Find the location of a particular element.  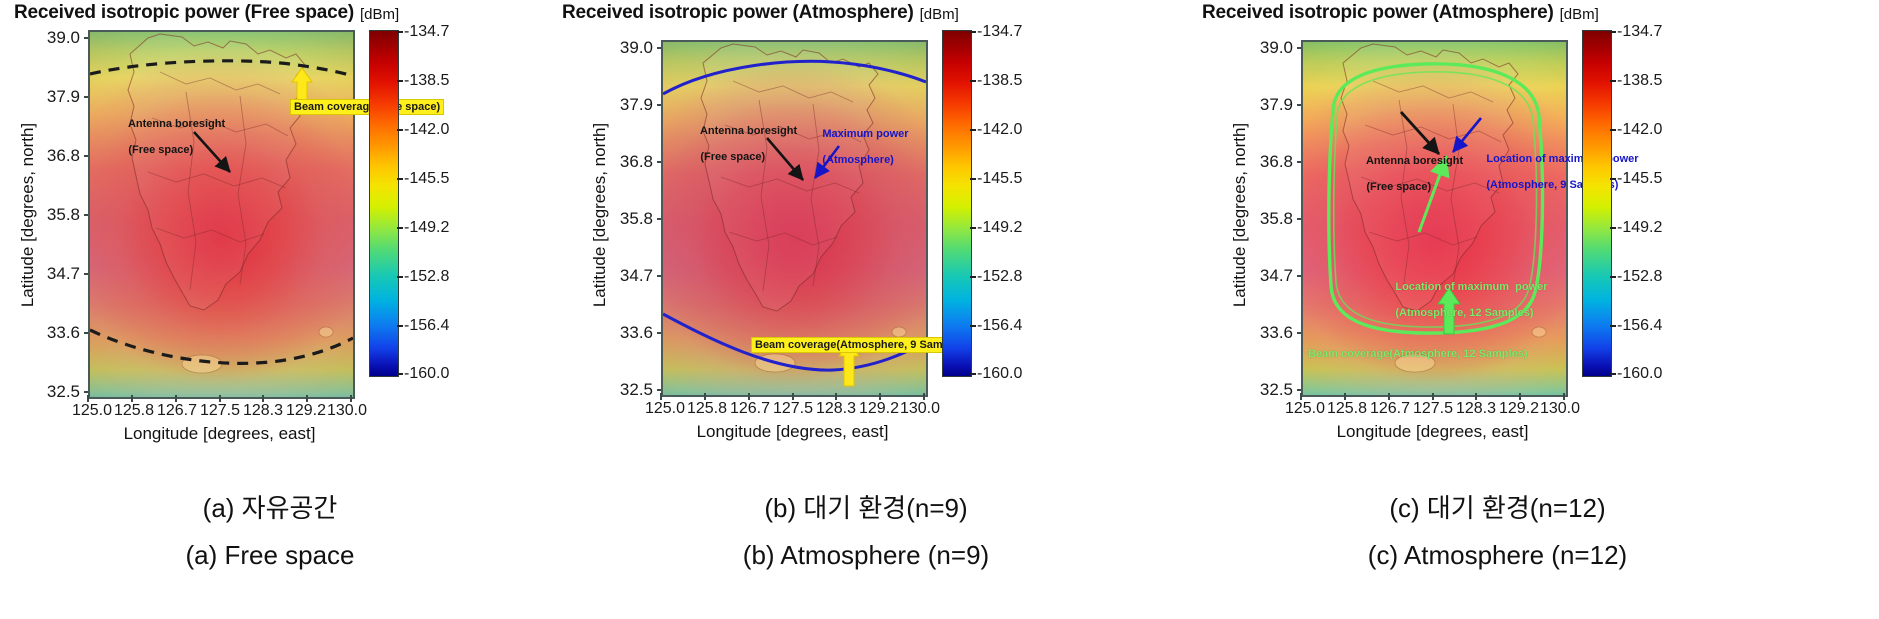

panel-c-beam-coverage-contour is located at coordinates (1436, 198).